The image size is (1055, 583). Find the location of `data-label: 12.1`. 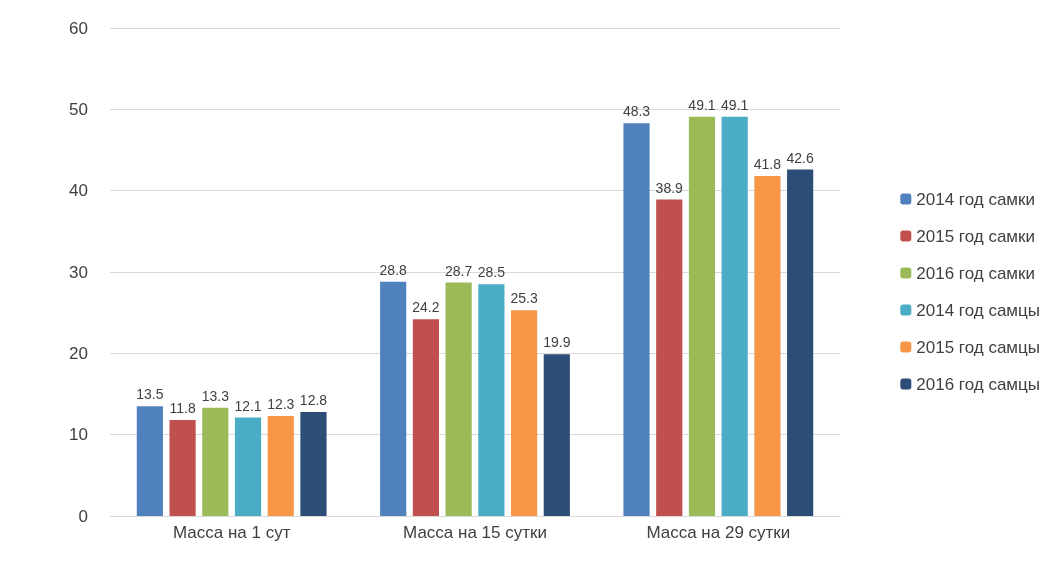

data-label: 12.1 is located at coordinates (248, 405).